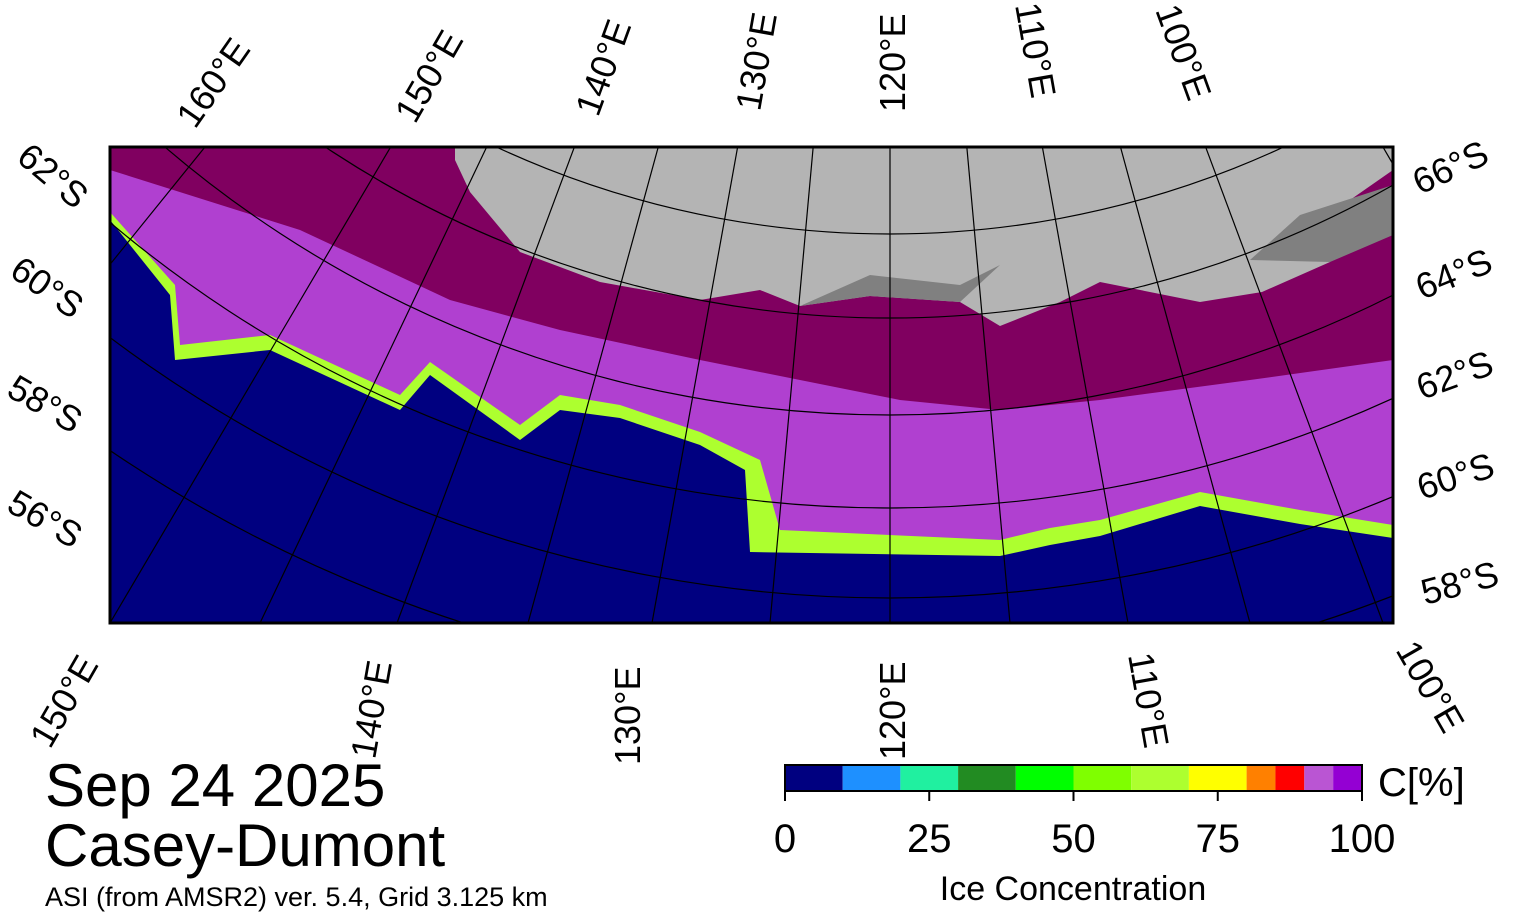 This screenshot has width=1513, height=916. Describe the element at coordinates (929, 839) in the screenshot. I see `colorbar-tick-label: 25` at that location.